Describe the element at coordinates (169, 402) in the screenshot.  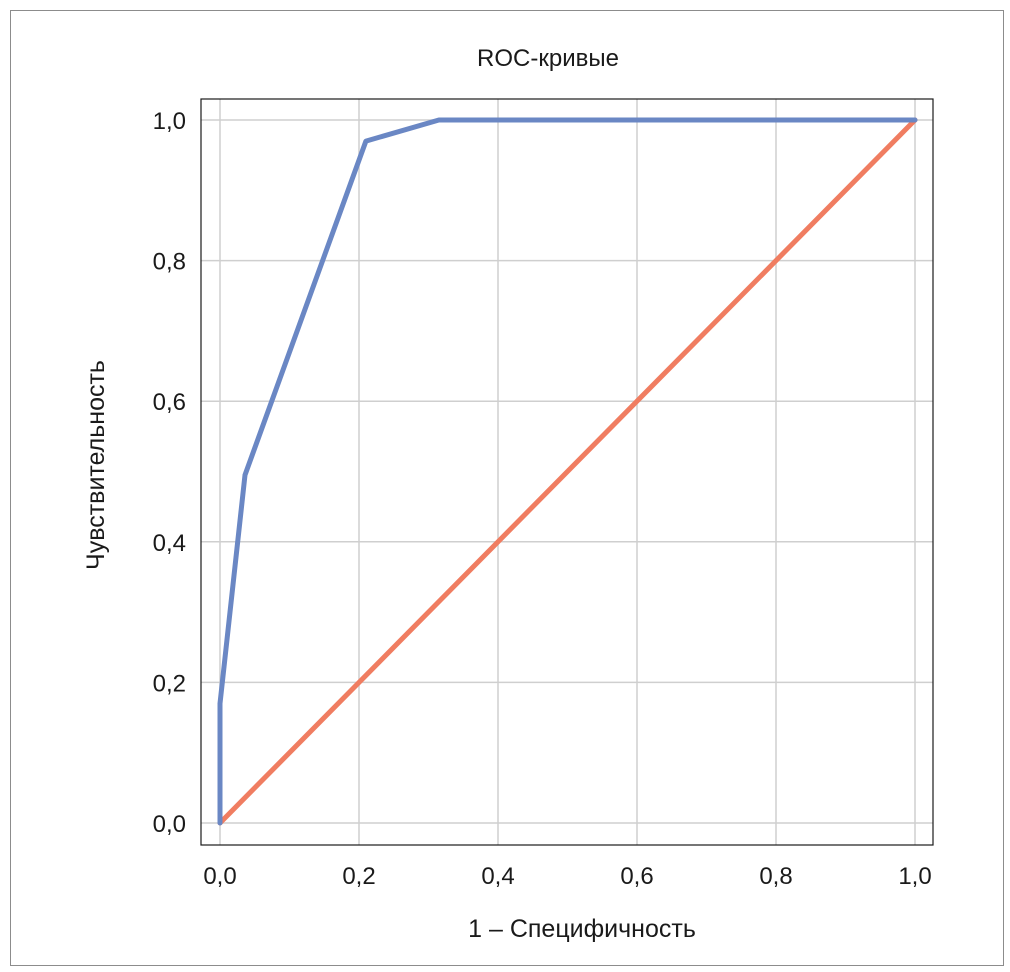
I see `y-tick-label: 0,6` at that location.